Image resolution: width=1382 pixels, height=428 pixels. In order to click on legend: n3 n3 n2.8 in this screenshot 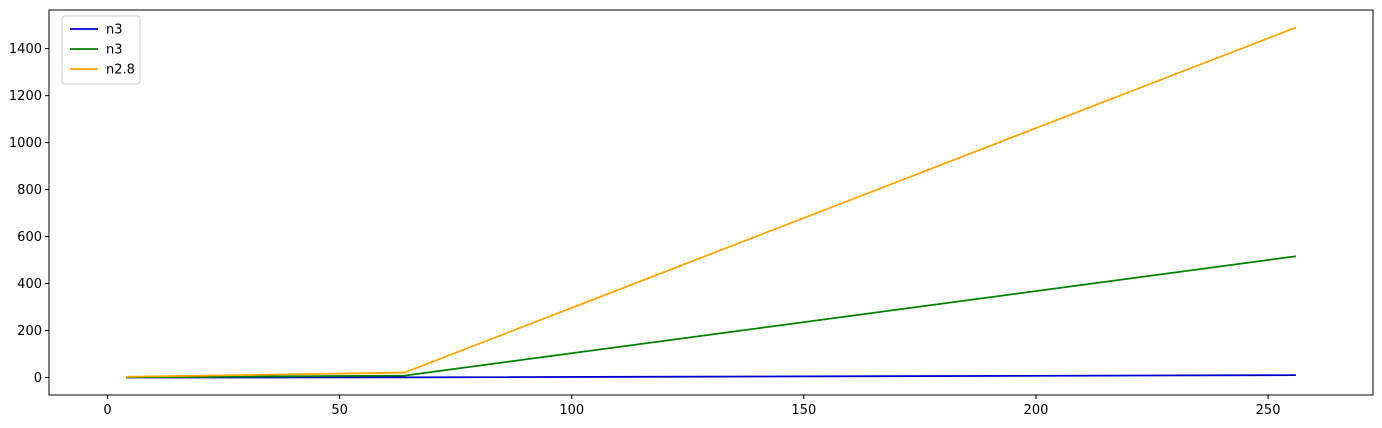, I will do `click(101, 50)`.